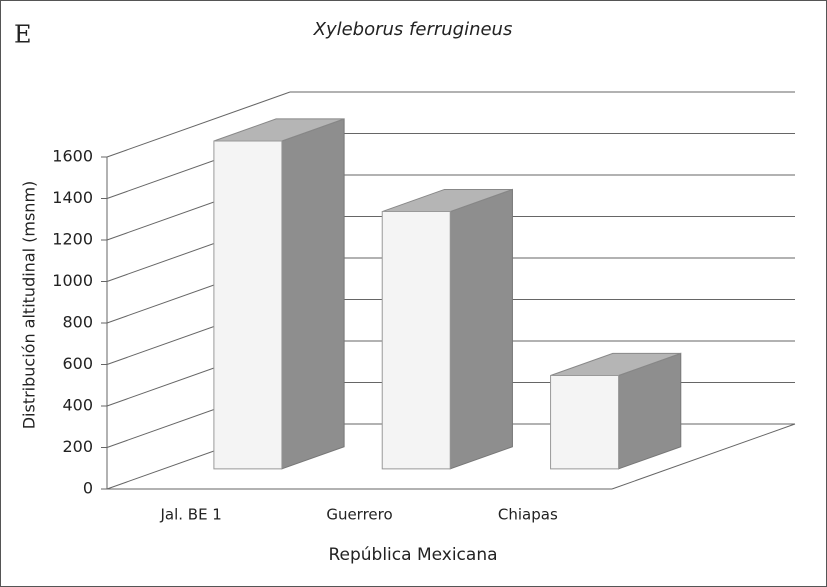  Describe the element at coordinates (359, 515) in the screenshot. I see `x-tick-label: Guerrero` at that location.